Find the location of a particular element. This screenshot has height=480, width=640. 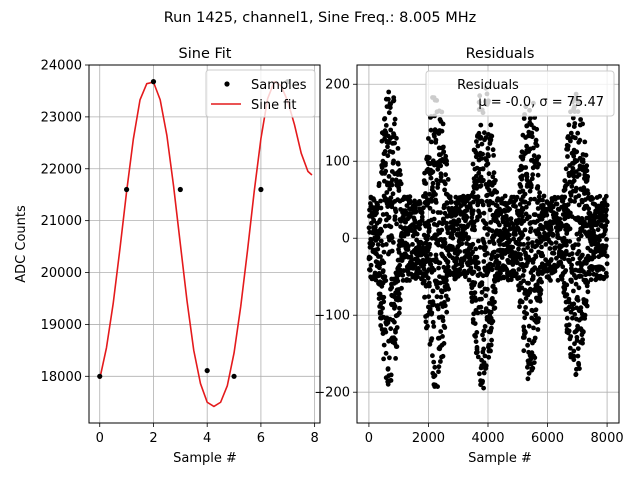

y-tick-label: 100 is located at coordinates (337, 162).